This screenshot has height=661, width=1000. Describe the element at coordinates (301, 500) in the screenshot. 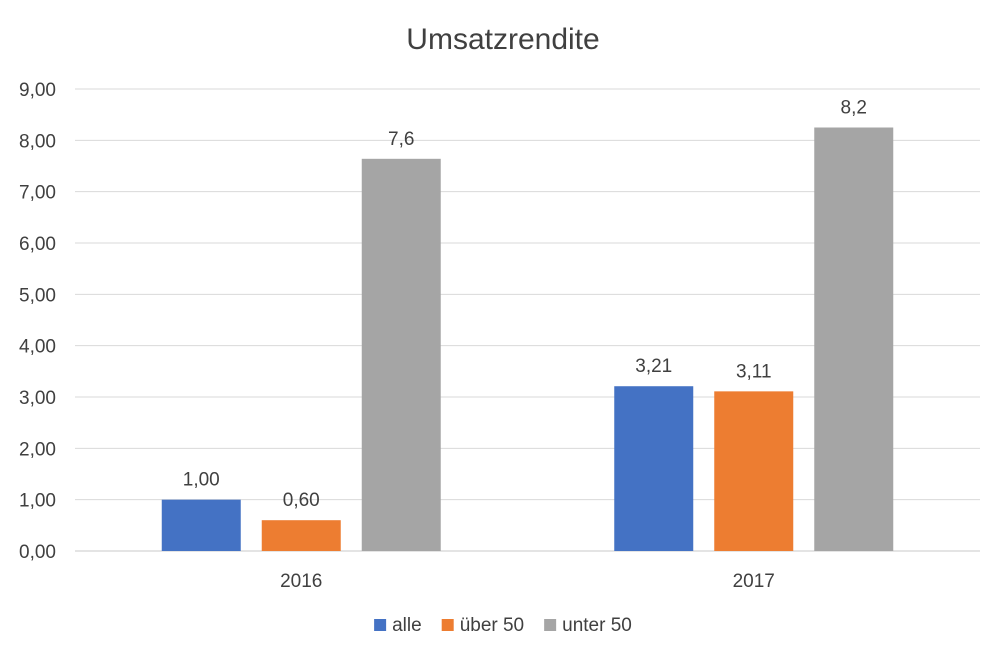

I see `data-label: 0,60` at that location.